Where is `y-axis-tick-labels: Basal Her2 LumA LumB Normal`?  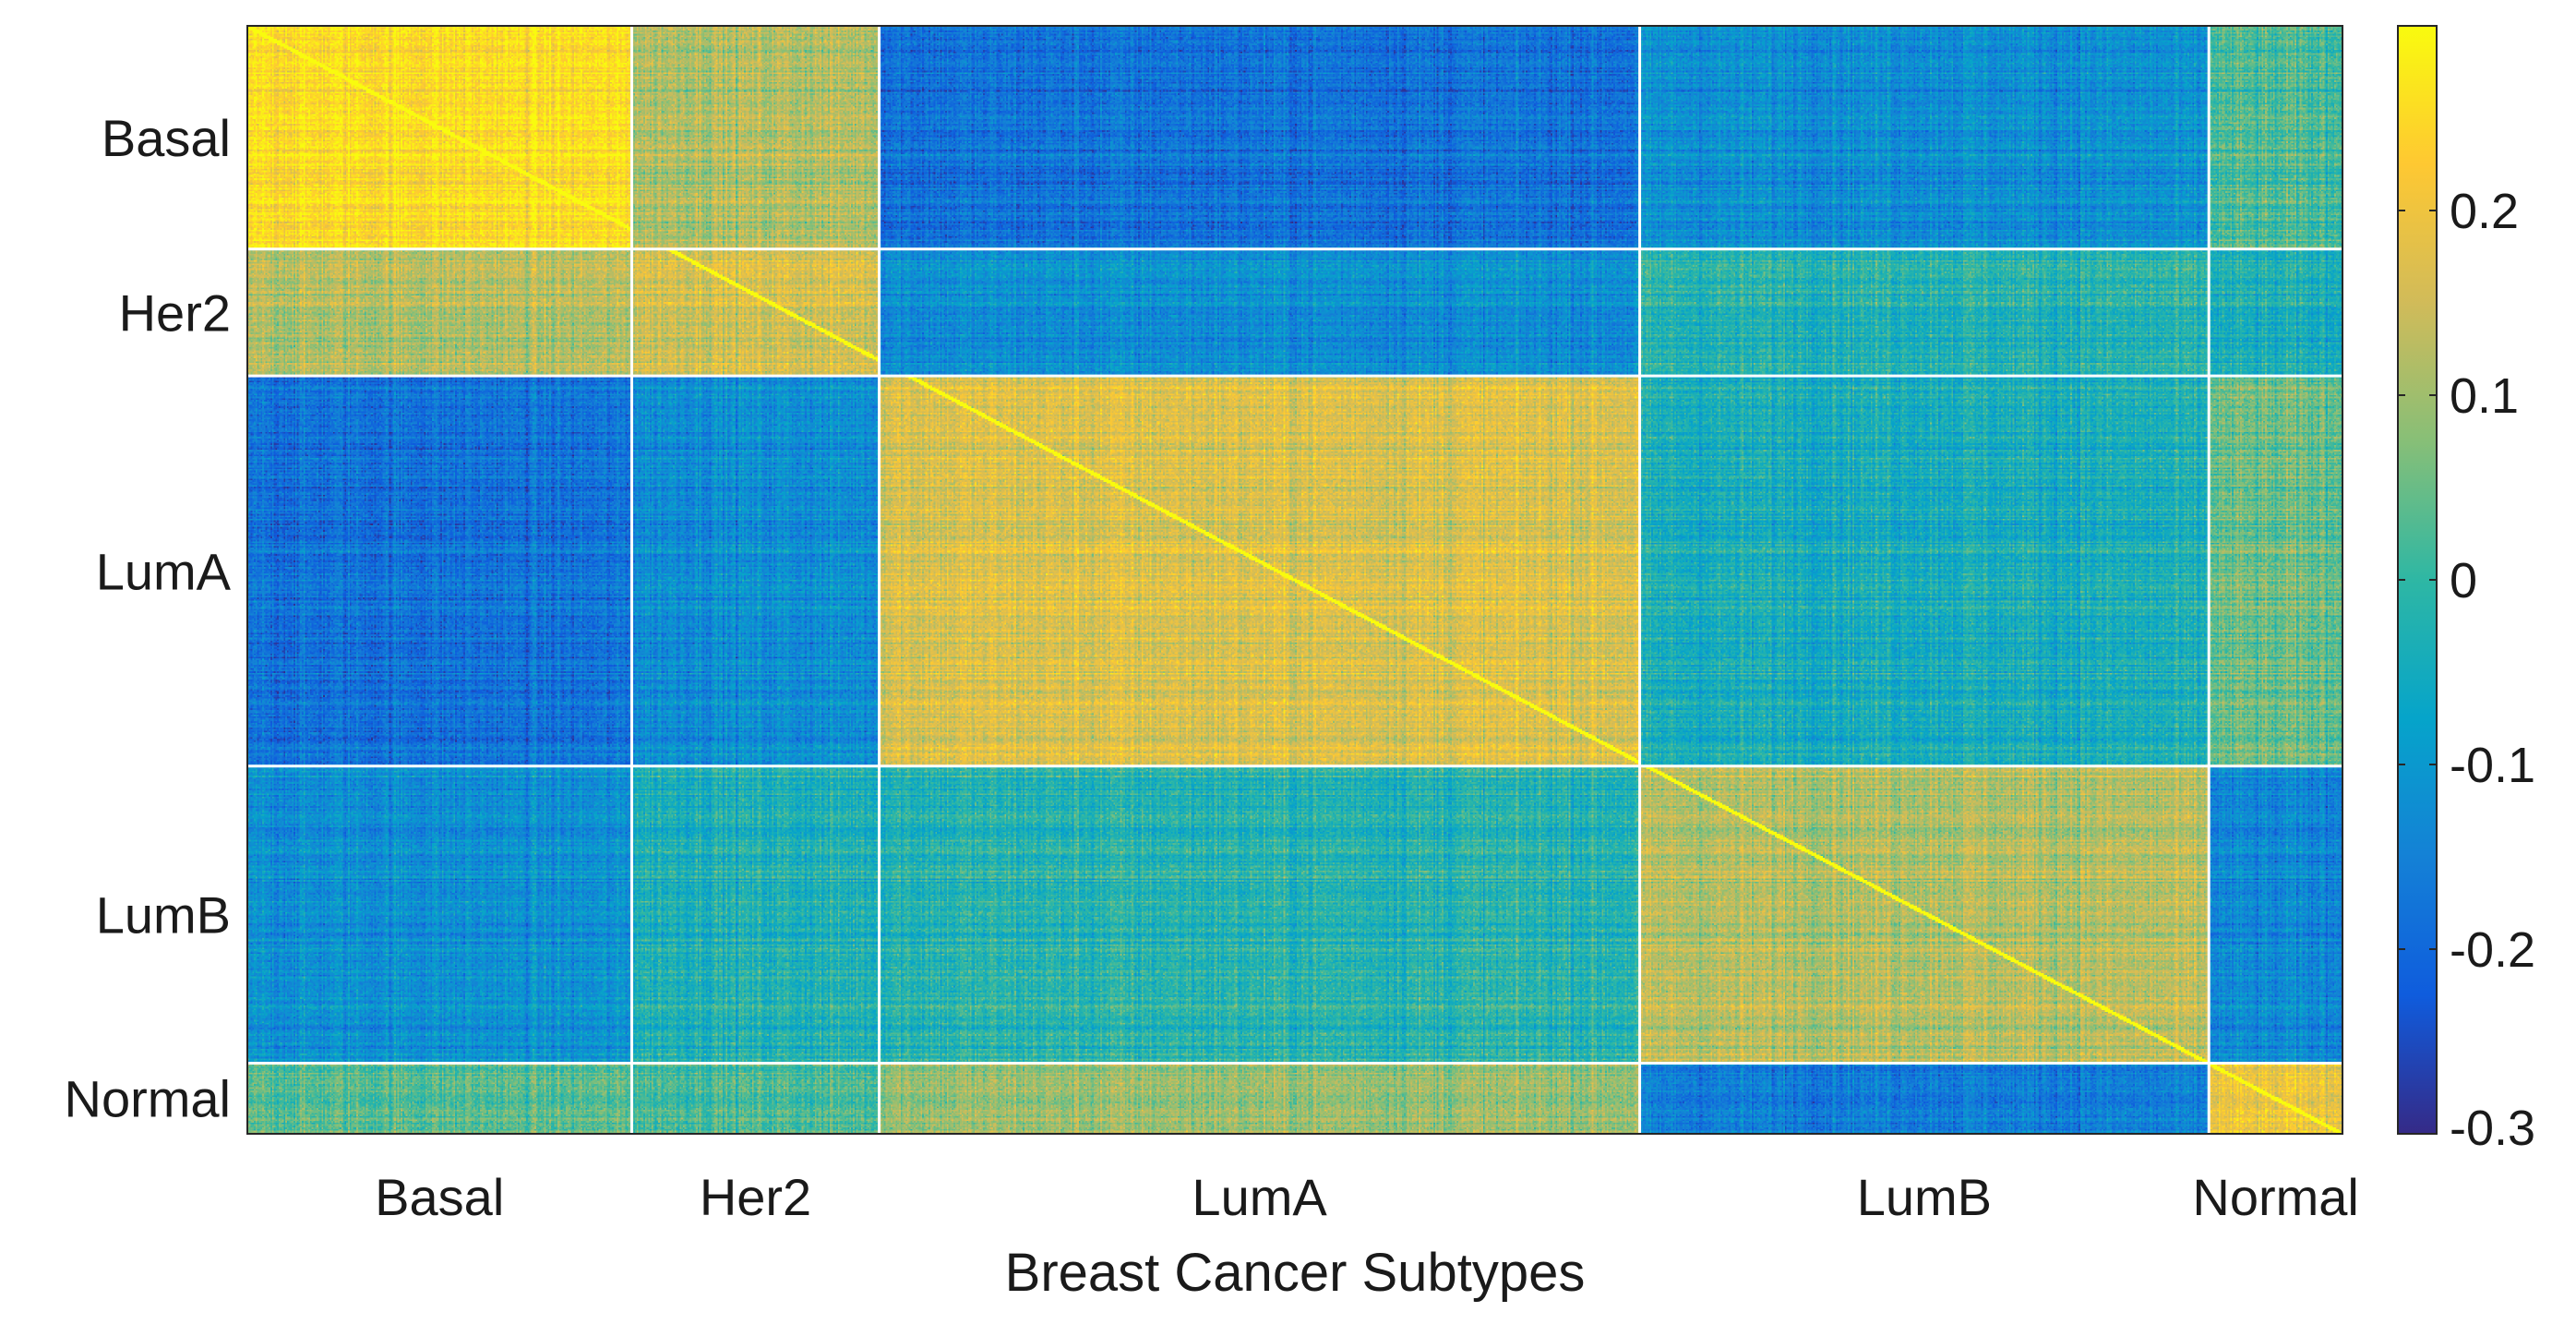 y-axis-tick-labels: Basal Her2 LumA LumB Normal is located at coordinates (148, 618).